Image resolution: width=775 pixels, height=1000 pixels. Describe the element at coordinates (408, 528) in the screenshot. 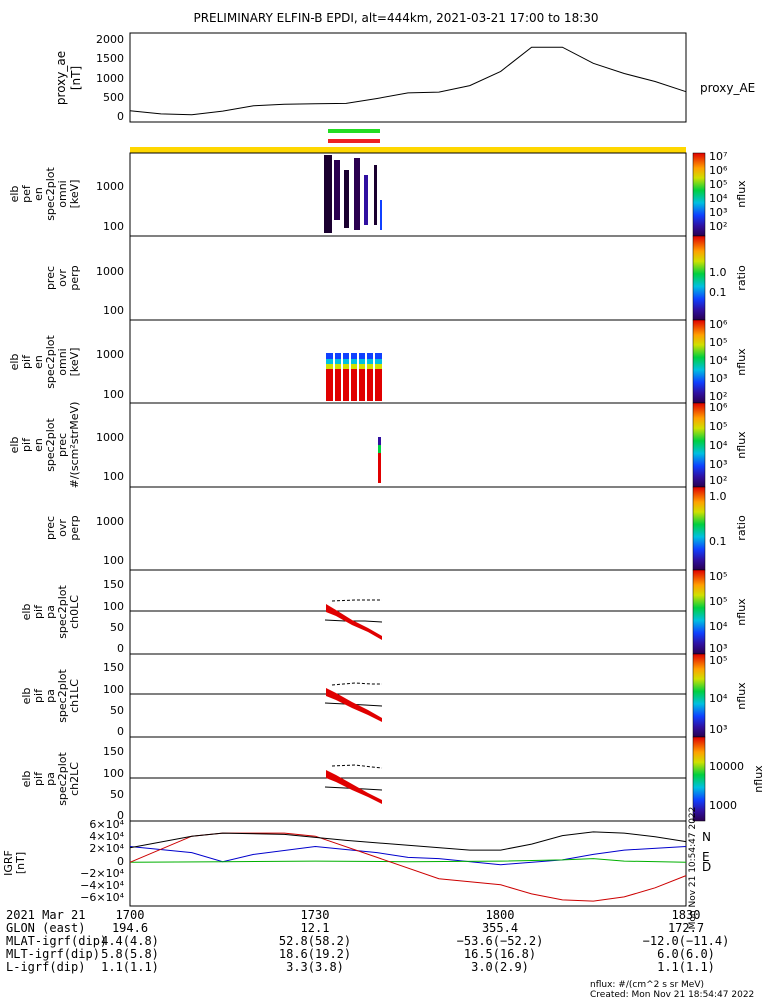

I see `panel-5-frame` at that location.